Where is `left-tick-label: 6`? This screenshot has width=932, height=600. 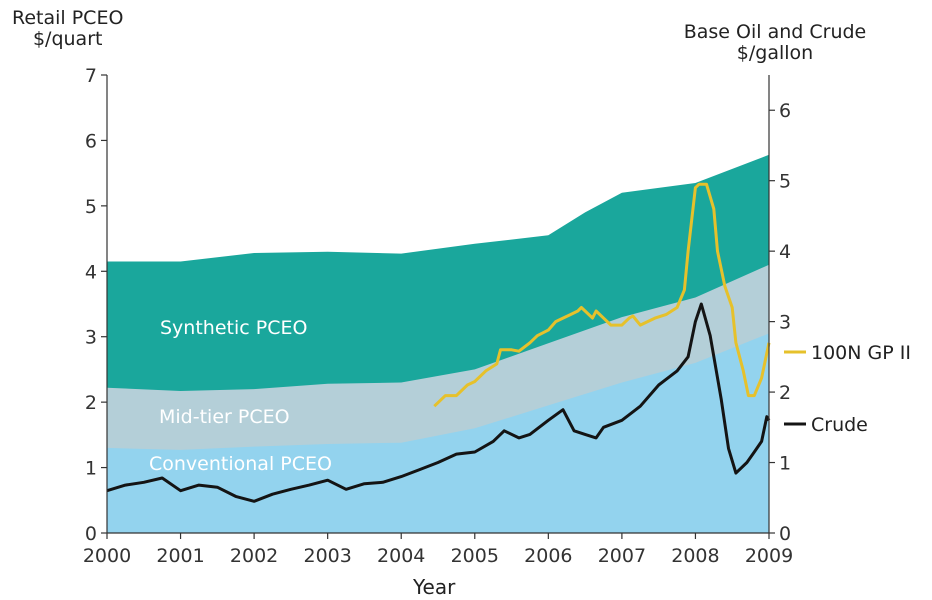 left-tick-label: 6 is located at coordinates (91, 141).